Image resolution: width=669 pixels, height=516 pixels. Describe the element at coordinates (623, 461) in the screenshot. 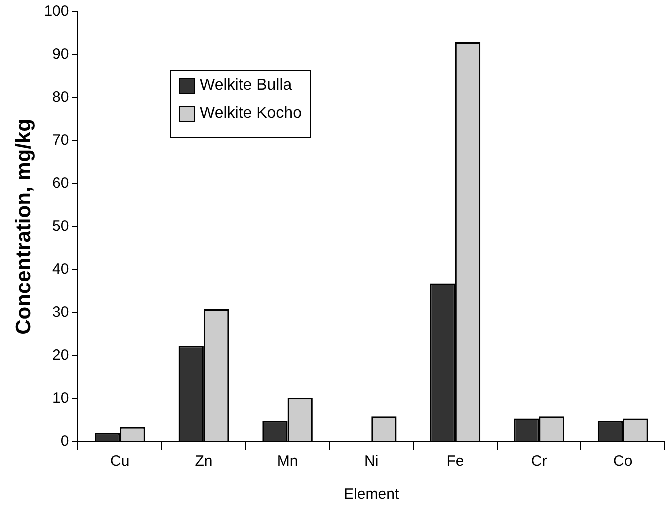

I see `x-tick-label: Co` at that location.